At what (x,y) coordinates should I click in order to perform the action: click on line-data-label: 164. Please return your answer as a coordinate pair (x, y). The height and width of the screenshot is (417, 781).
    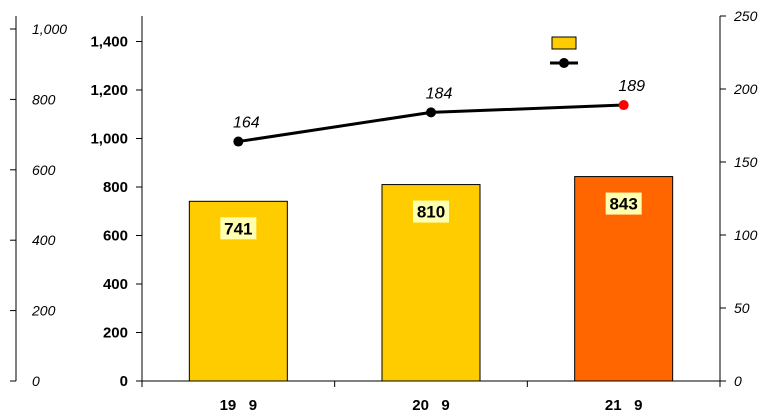
    Looking at the image, I should click on (246, 123).